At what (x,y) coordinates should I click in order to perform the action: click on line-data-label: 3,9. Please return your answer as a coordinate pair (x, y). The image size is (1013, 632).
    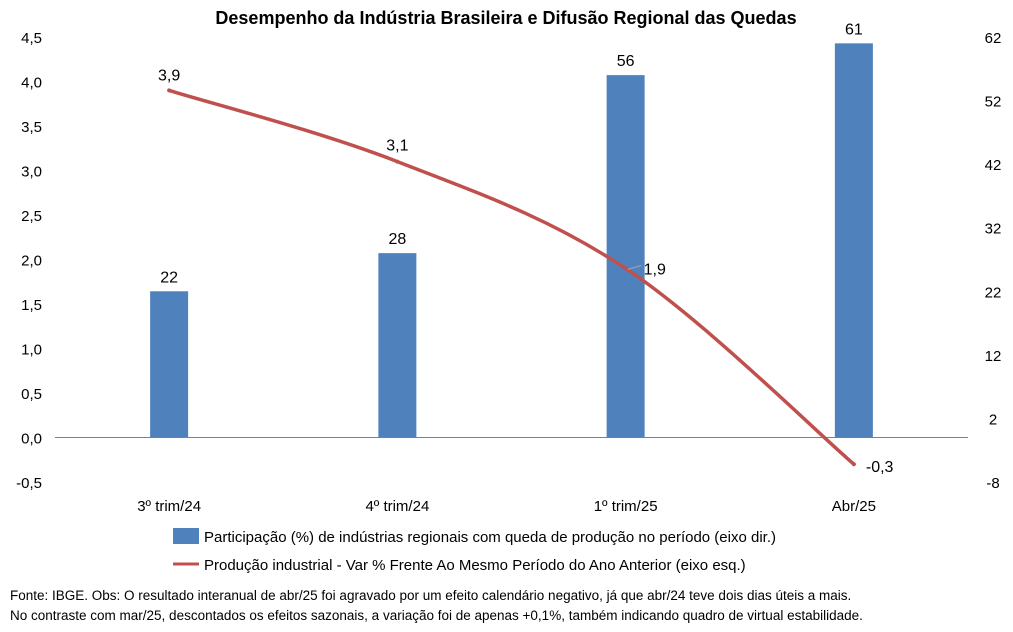
    Looking at the image, I should click on (169, 75).